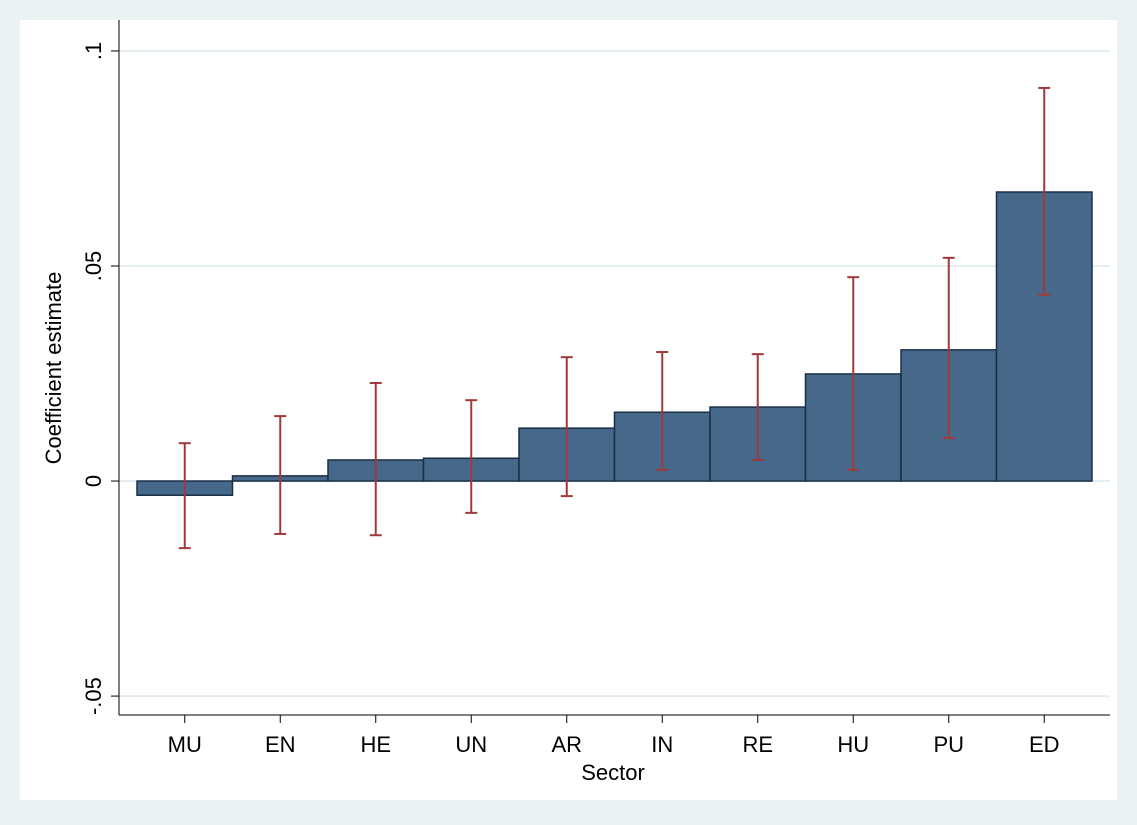 The height and width of the screenshot is (825, 1137). What do you see at coordinates (93, 481) in the screenshot?
I see `y-tick-label: 0` at bounding box center [93, 481].